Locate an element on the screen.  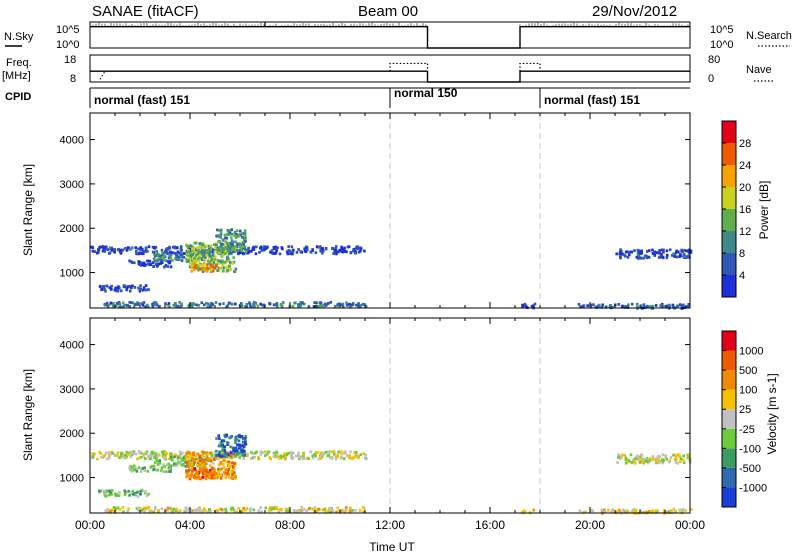
nsearch-label: N.Search is located at coordinates (769, 36).